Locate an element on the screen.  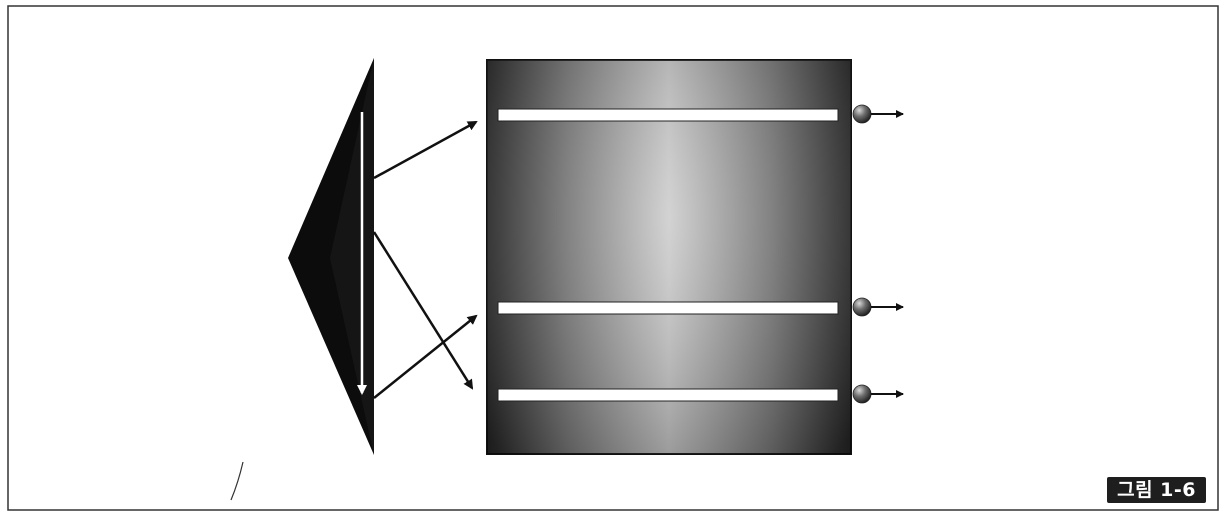
ray-lower-to-middle-slit is located at coordinates (425, 356).